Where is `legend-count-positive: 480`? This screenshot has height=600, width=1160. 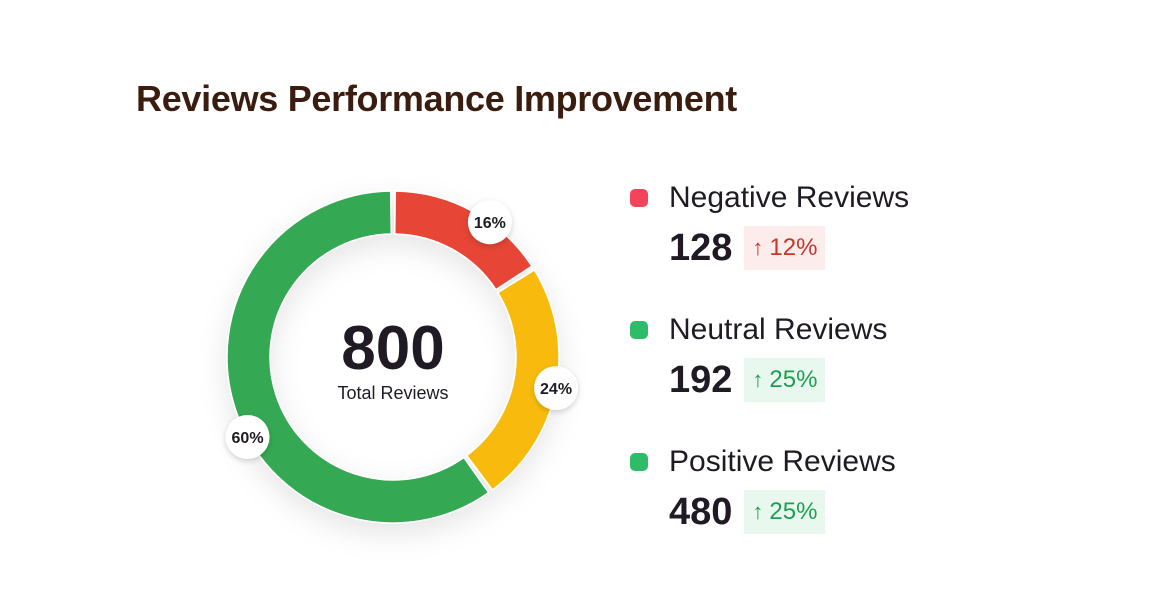 legend-count-positive: 480 is located at coordinates (701, 511).